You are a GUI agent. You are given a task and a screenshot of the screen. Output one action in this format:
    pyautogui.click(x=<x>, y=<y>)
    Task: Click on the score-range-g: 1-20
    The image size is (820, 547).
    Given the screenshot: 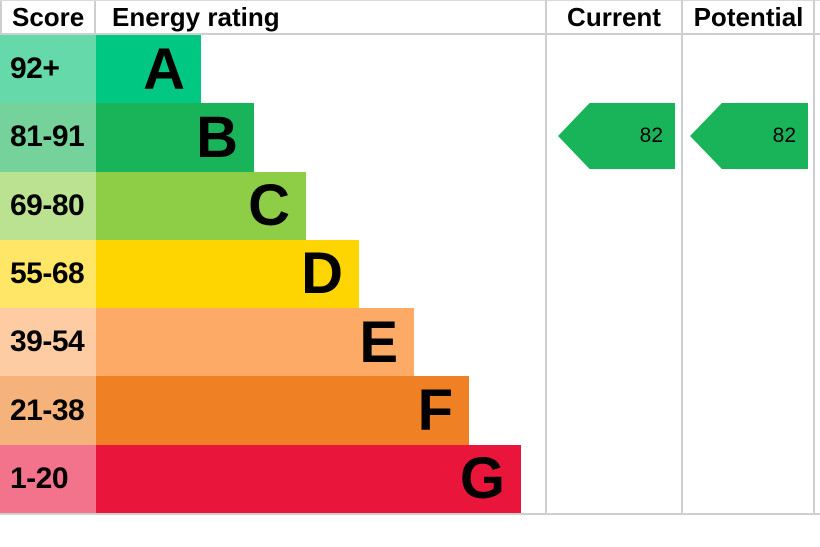 What is the action you would take?
    pyautogui.click(x=48, y=478)
    